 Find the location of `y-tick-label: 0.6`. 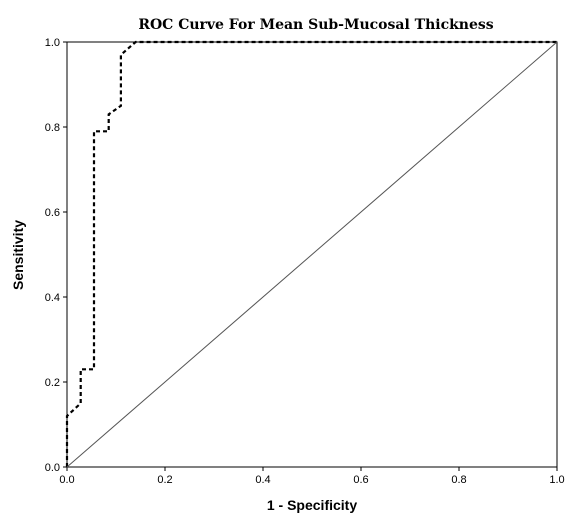

y-tick-label: 0.6 is located at coordinates (52, 213).